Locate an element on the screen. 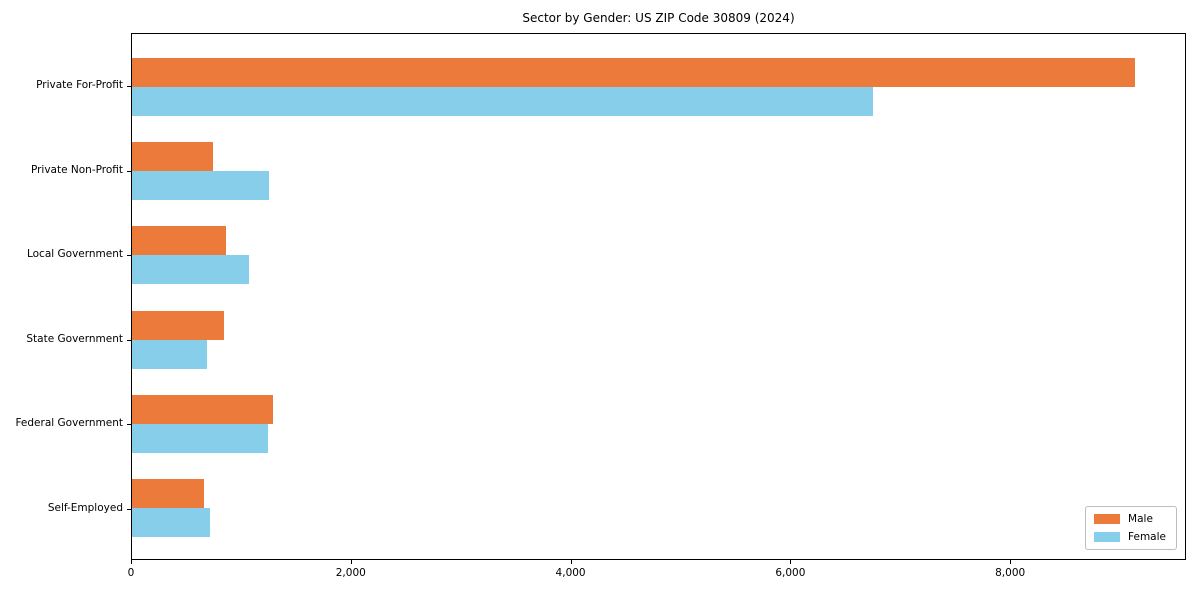 This screenshot has width=1200, height=600. bar-row-private-for-profit is located at coordinates (658, 87).